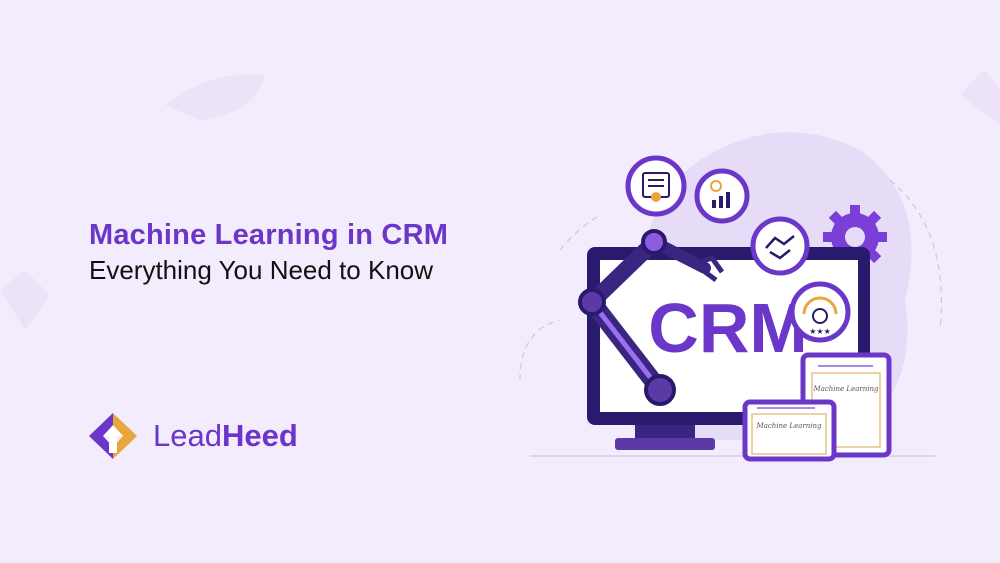  I want to click on brand-name-bold: Heed, so click(259, 435).